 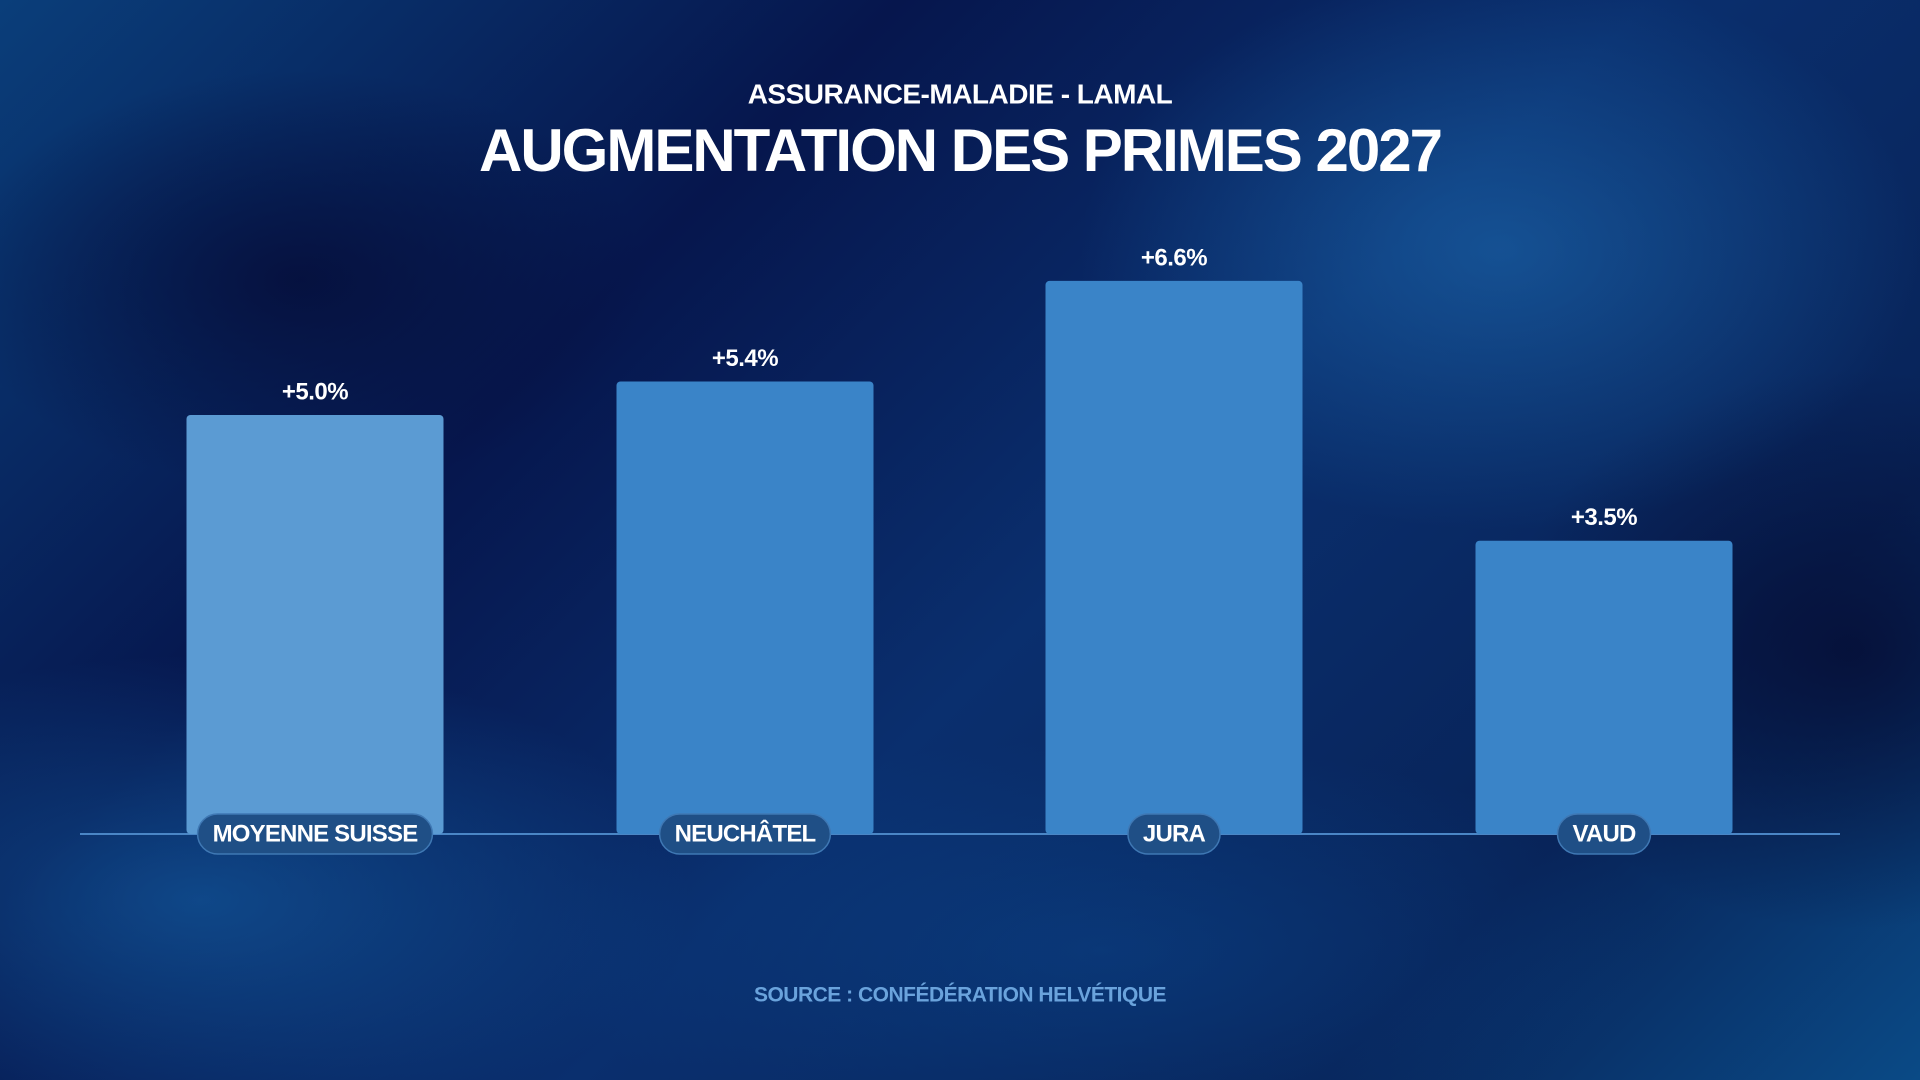 I want to click on value-label: +3.5%, so click(x=1604, y=517).